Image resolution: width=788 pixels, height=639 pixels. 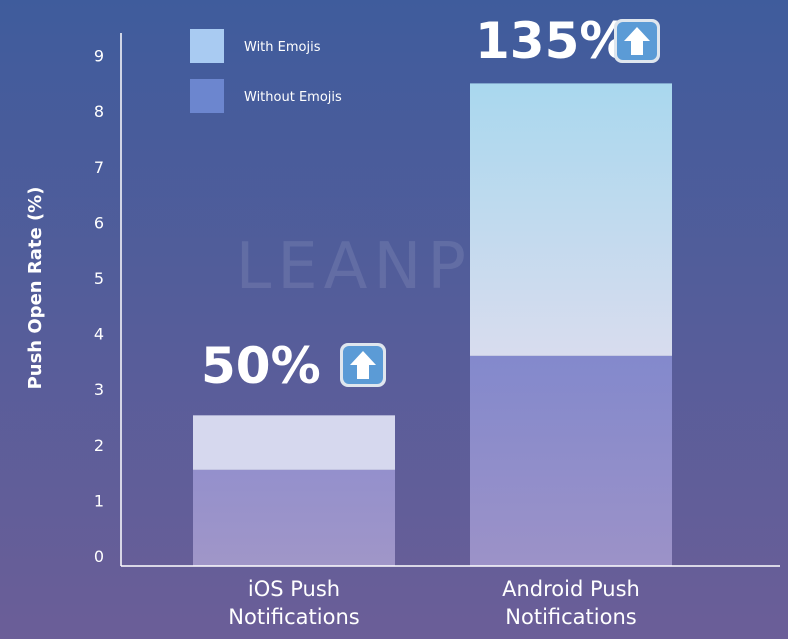 What do you see at coordinates (571, 589) in the screenshot?
I see `x-category-label: Android Push` at bounding box center [571, 589].